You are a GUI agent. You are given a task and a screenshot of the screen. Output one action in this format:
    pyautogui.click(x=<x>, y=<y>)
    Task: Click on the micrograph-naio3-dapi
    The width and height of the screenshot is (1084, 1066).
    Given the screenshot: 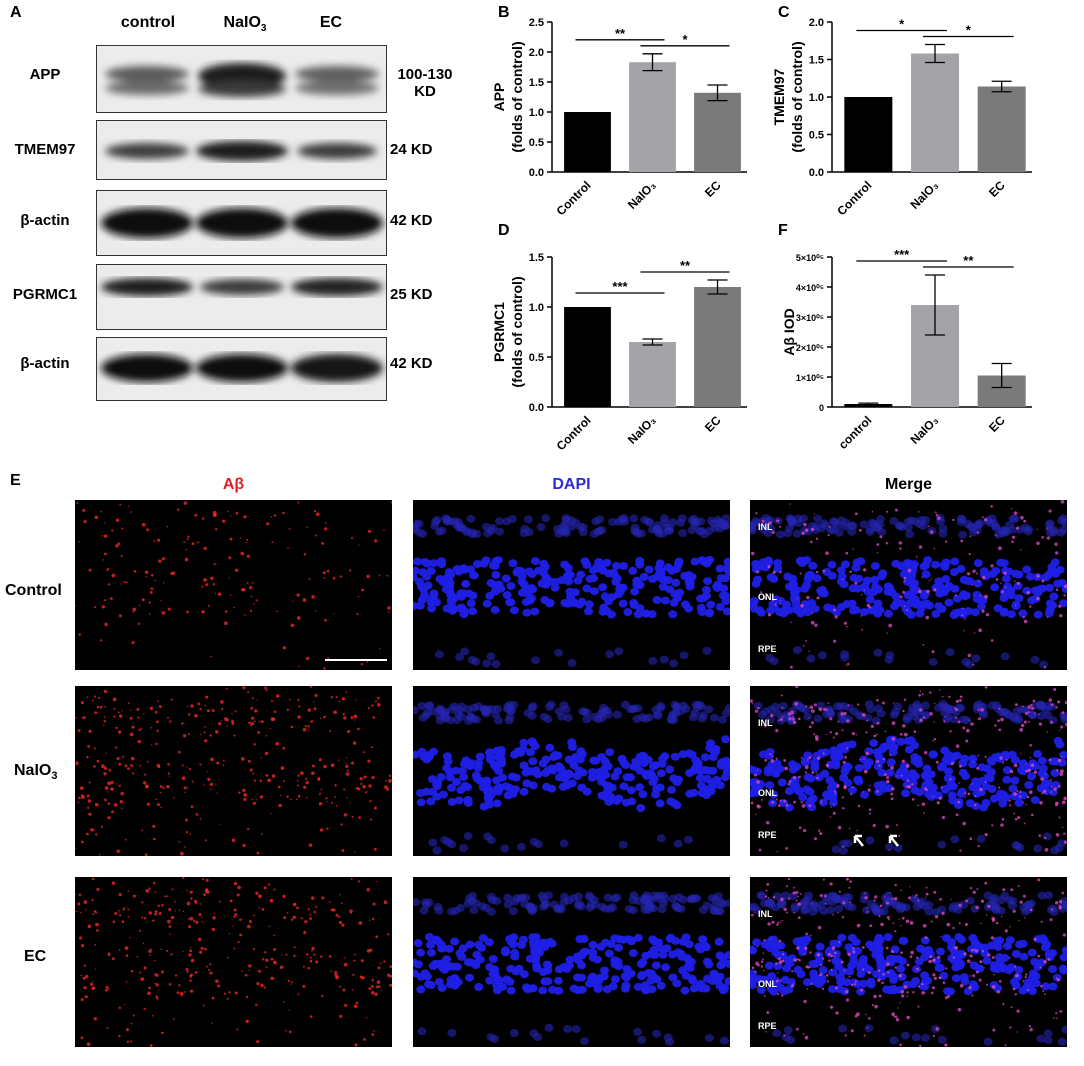 What is the action you would take?
    pyautogui.click(x=571, y=771)
    